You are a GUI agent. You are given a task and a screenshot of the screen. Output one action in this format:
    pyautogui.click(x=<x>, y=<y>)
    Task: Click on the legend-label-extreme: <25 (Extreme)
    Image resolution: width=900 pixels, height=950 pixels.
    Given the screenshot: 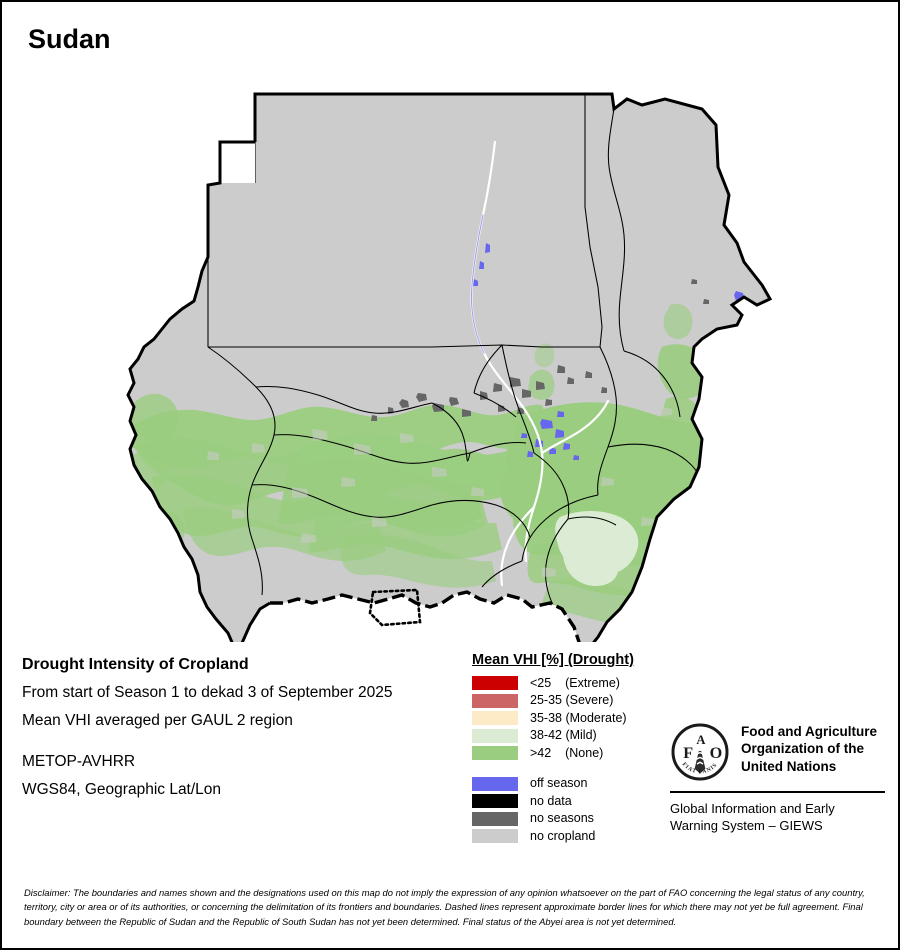 What is the action you would take?
    pyautogui.click(x=575, y=682)
    